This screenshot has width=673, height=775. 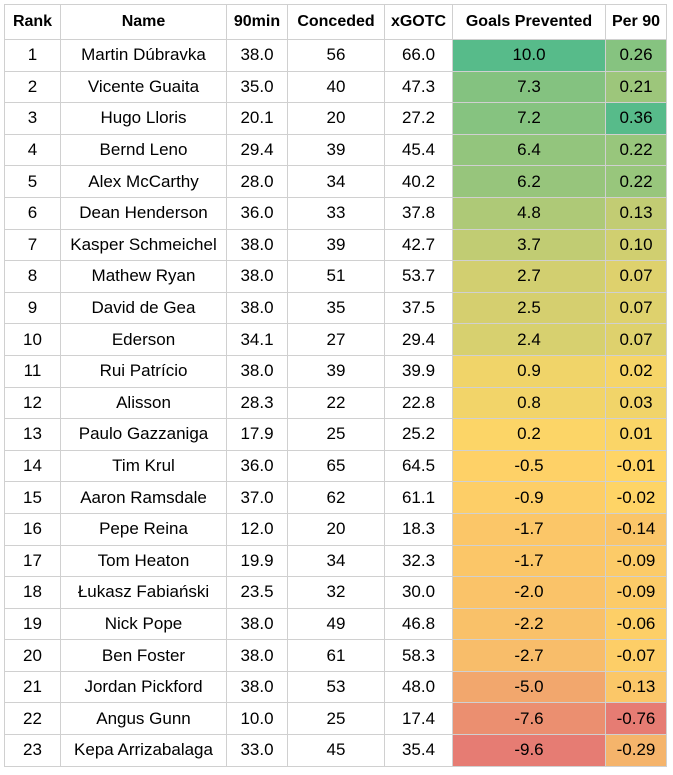 What do you see at coordinates (529, 308) in the screenshot?
I see `goals-prevented-cell: 2.5` at bounding box center [529, 308].